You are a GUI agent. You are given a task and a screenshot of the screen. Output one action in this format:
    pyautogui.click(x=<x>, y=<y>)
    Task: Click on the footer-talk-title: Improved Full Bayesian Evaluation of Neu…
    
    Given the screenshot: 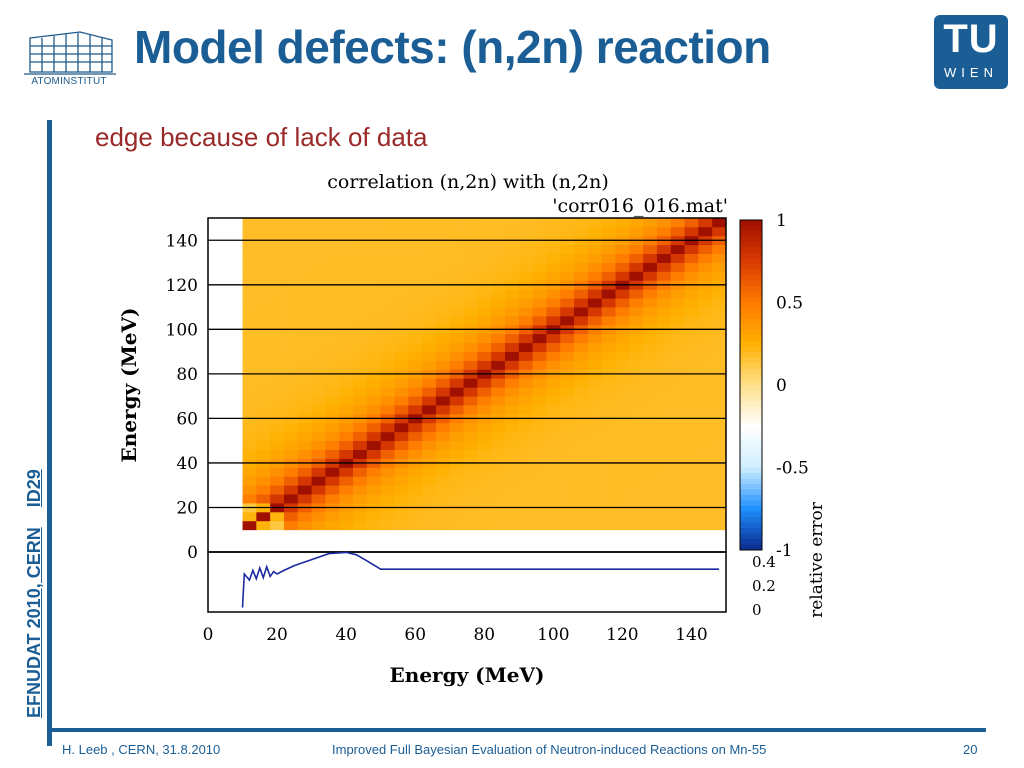 What is the action you would take?
    pyautogui.click(x=549, y=749)
    